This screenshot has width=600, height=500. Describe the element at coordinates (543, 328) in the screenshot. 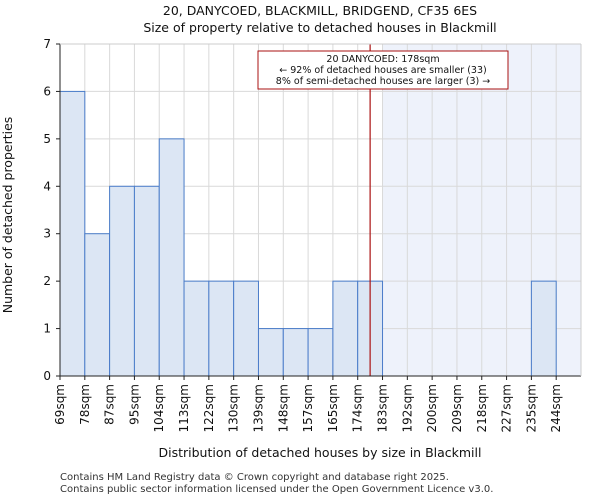

I see `bar-235sqm` at that location.